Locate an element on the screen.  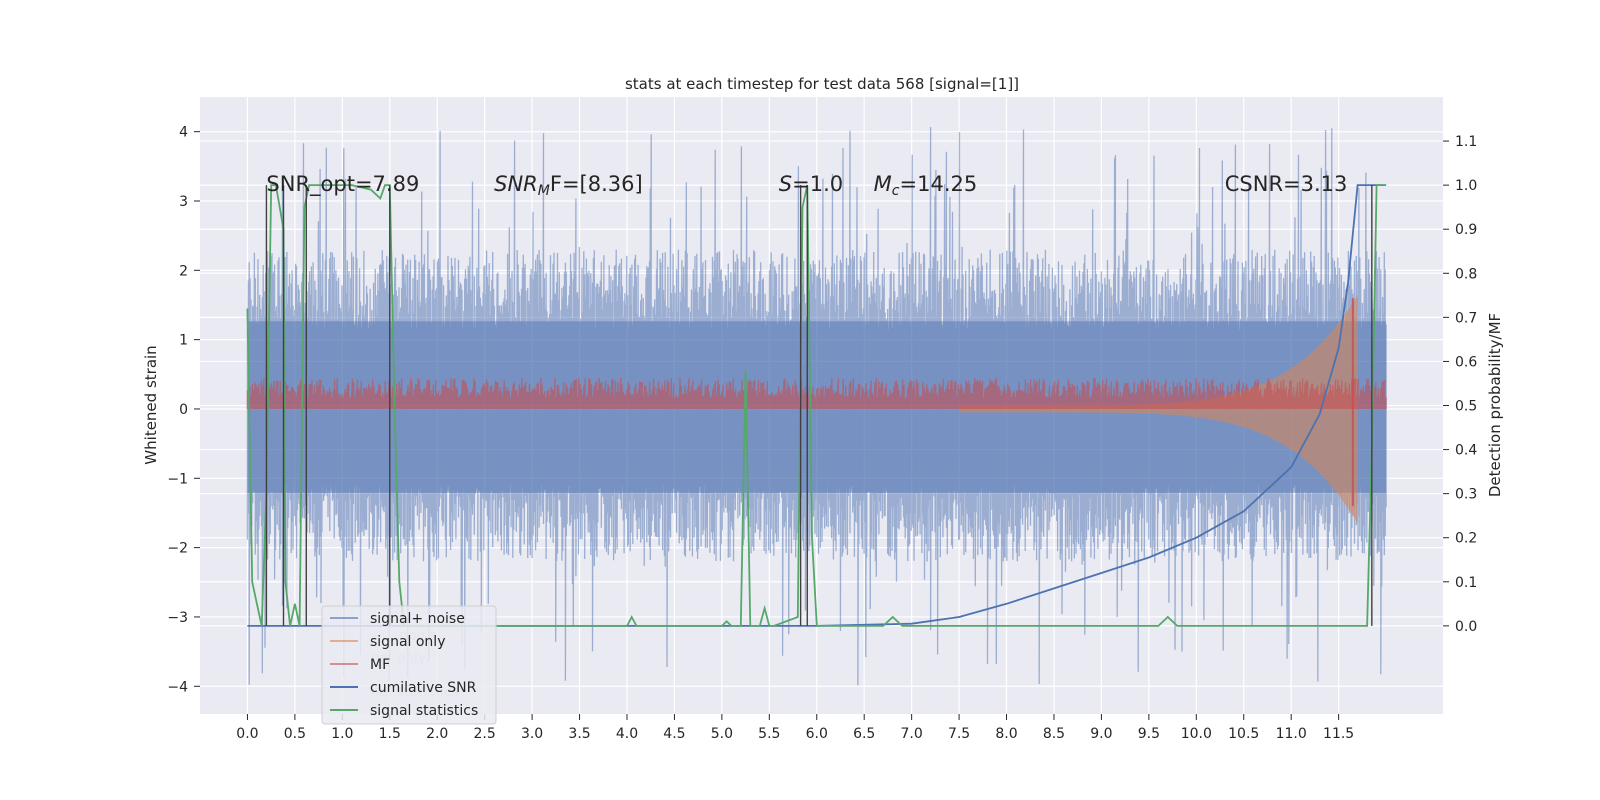
legend-item: signal+ noise is located at coordinates (397, 619).